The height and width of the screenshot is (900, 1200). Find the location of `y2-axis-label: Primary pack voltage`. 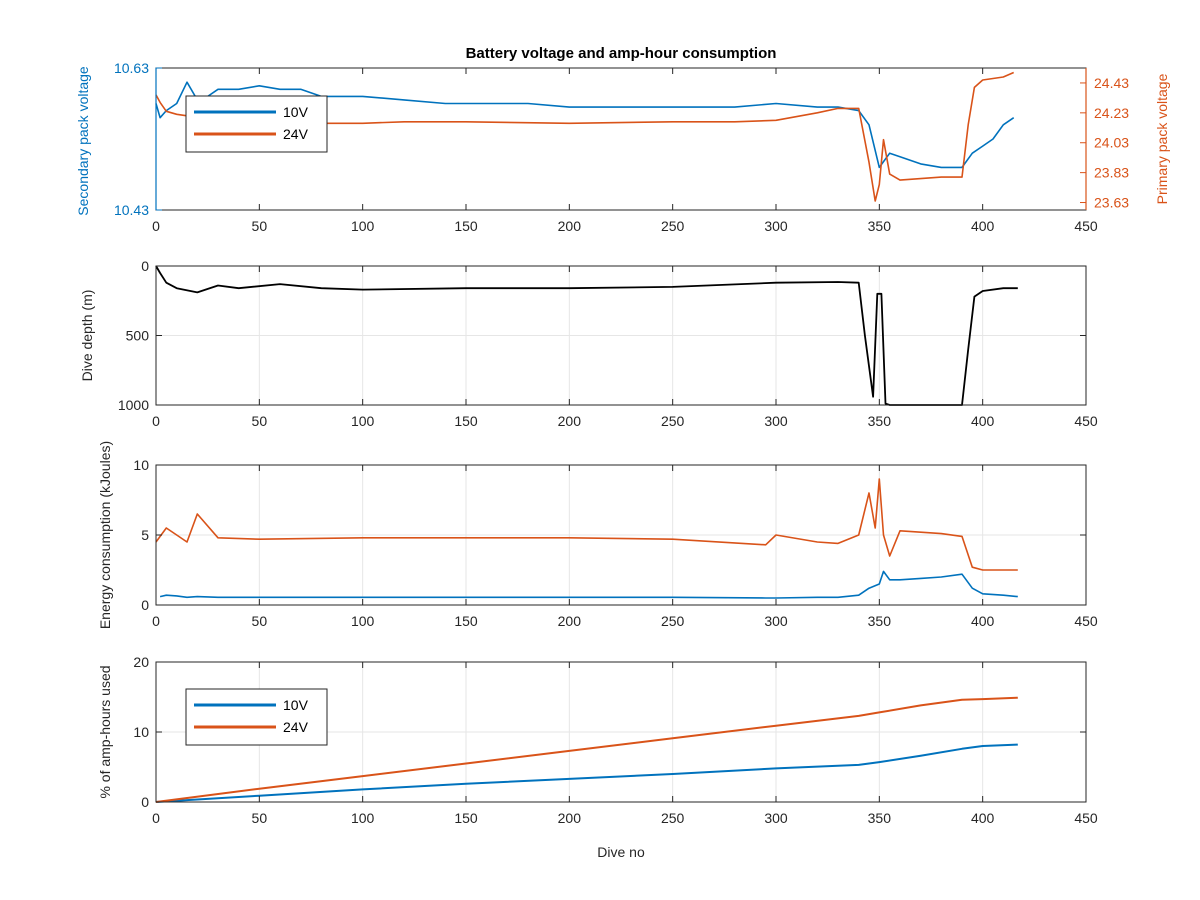

y2-axis-label: Primary pack voltage is located at coordinates (1162, 138).